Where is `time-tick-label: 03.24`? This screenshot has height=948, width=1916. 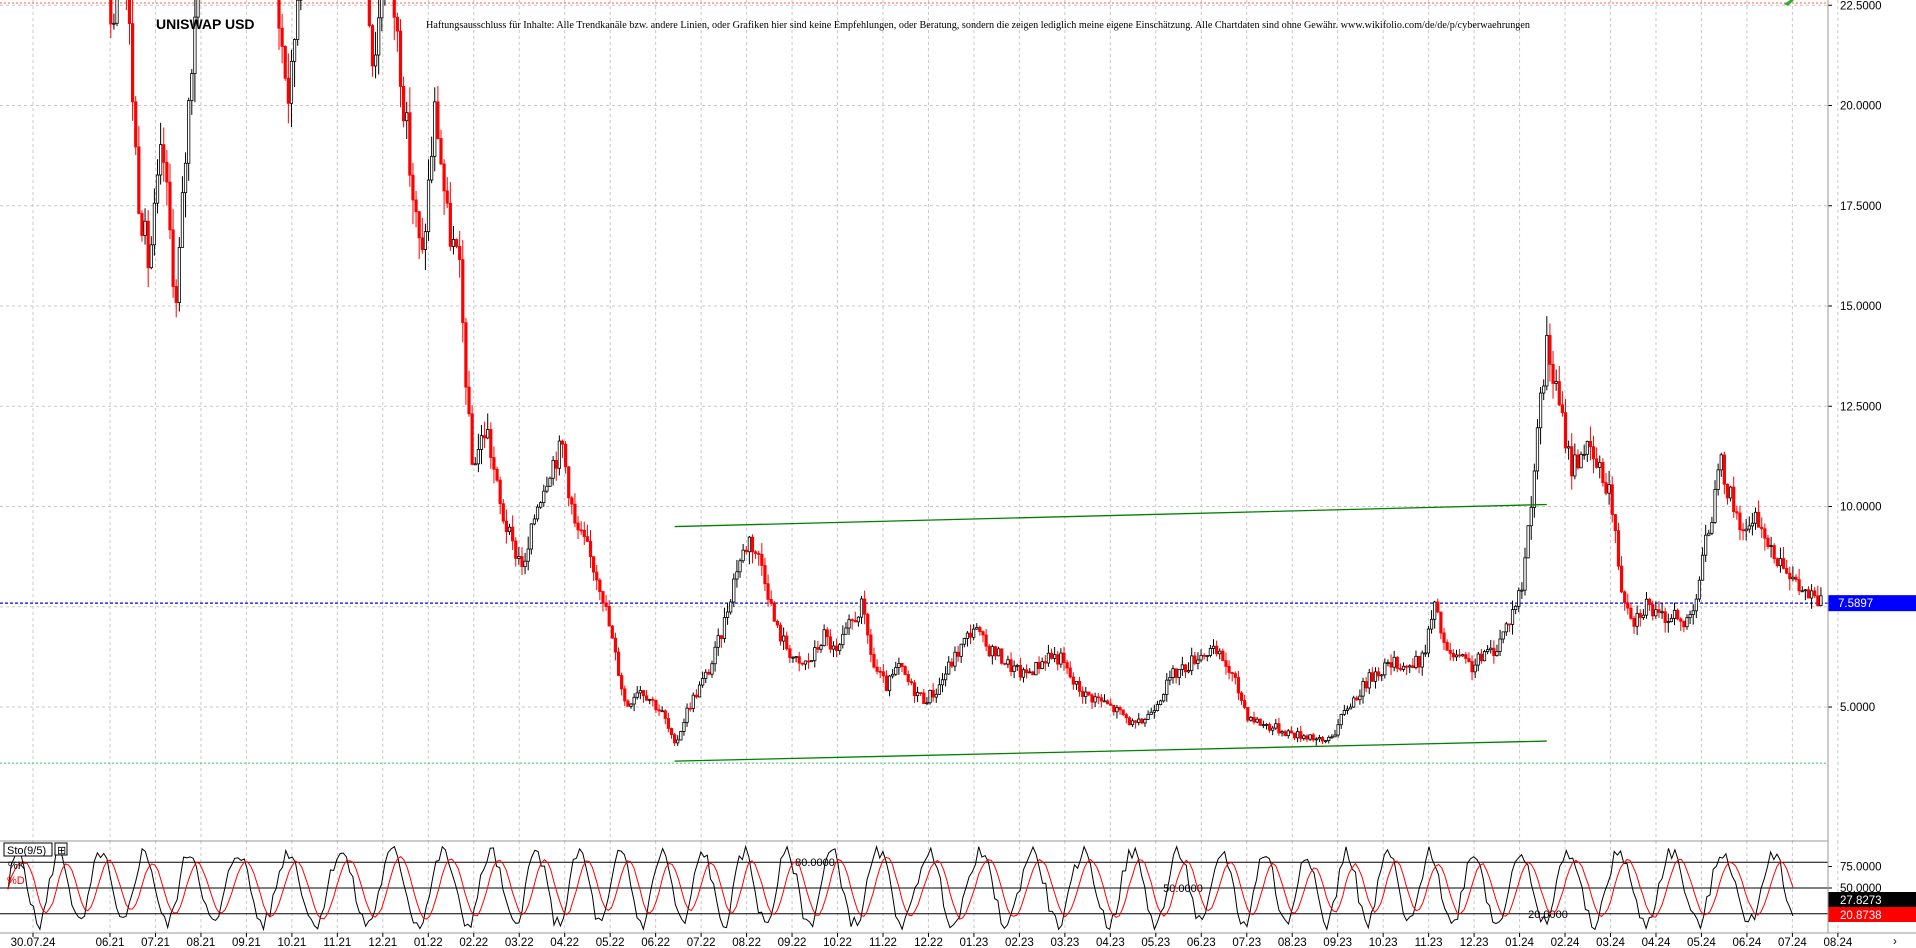
time-tick-label: 03.24 is located at coordinates (1610, 942).